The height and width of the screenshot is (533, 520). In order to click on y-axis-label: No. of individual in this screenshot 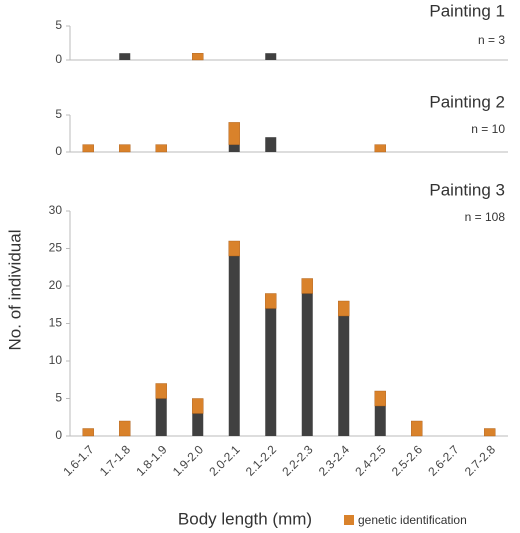, I will do `click(14, 290)`.